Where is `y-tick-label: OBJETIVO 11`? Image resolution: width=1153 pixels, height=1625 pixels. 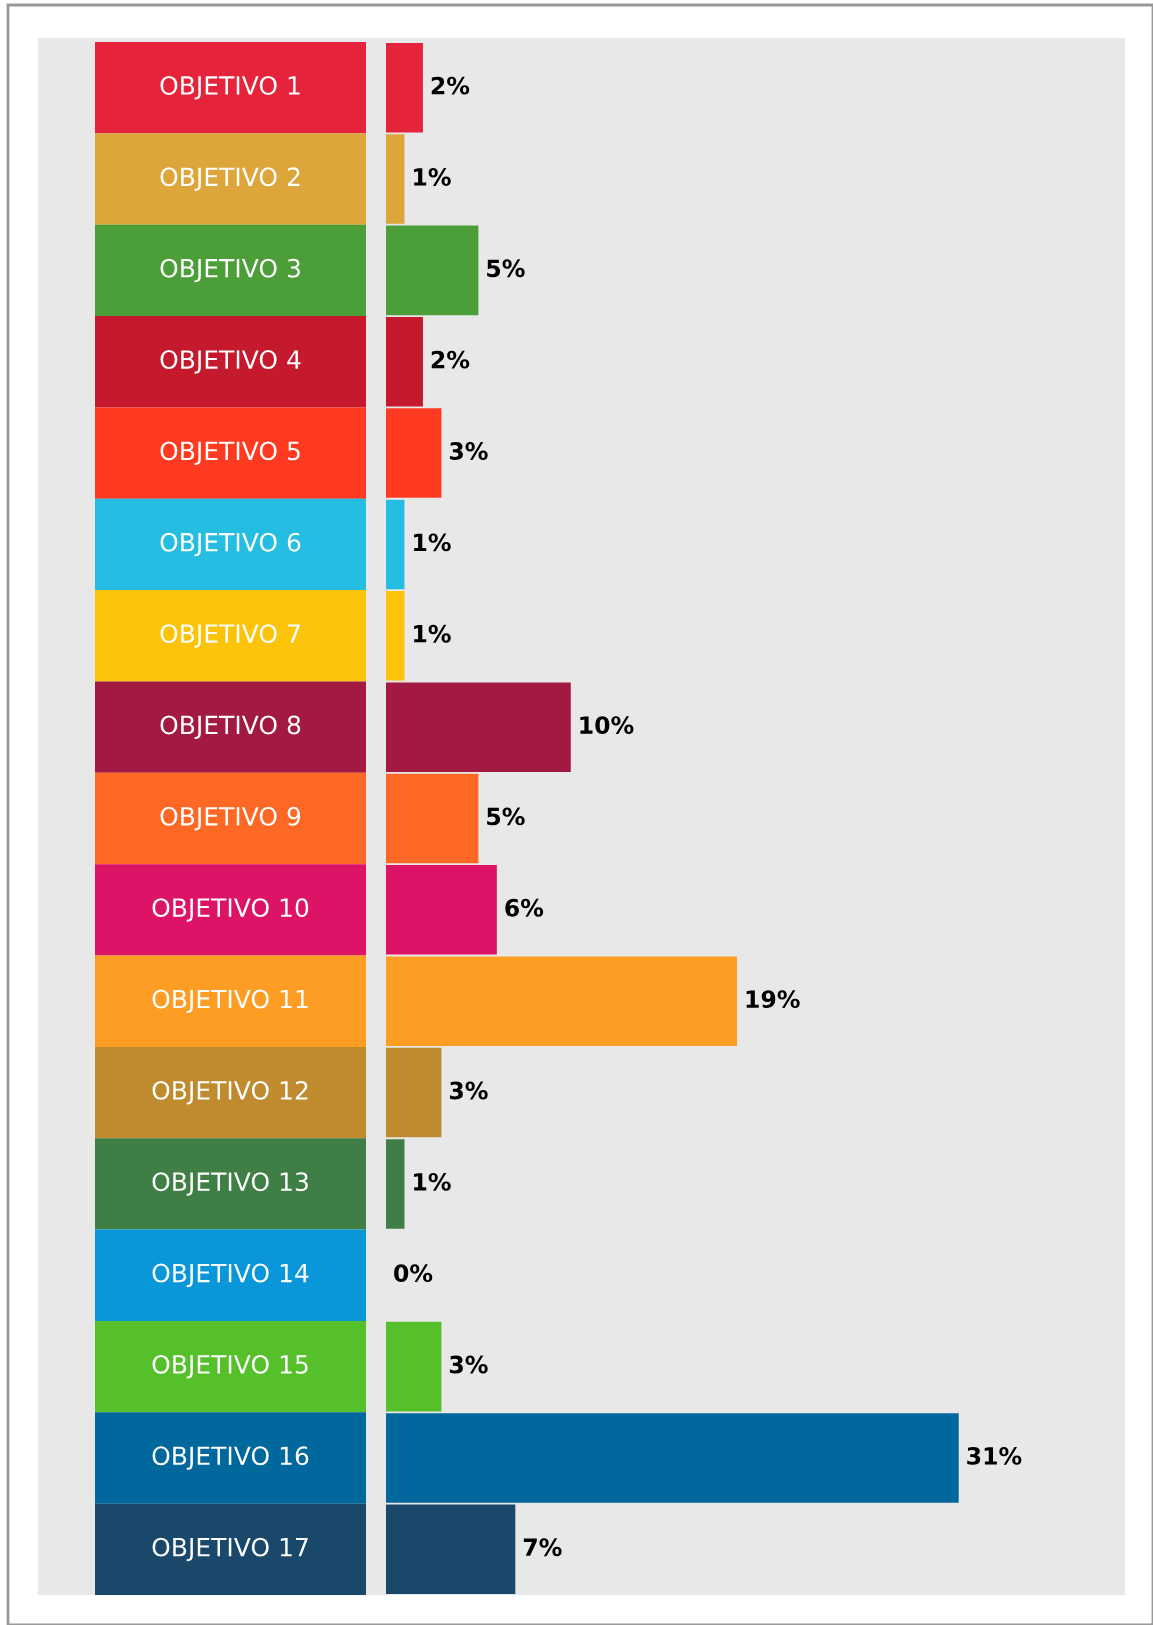 y-tick-label: OBJETIVO 11 is located at coordinates (230, 1001).